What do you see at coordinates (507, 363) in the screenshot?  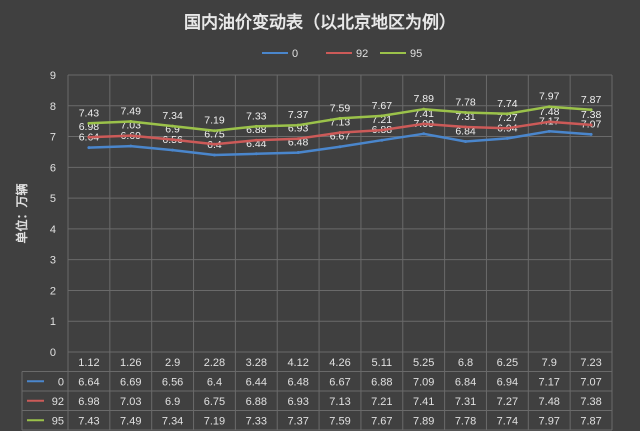 I see `x-tick-label: 6.25` at bounding box center [507, 363].